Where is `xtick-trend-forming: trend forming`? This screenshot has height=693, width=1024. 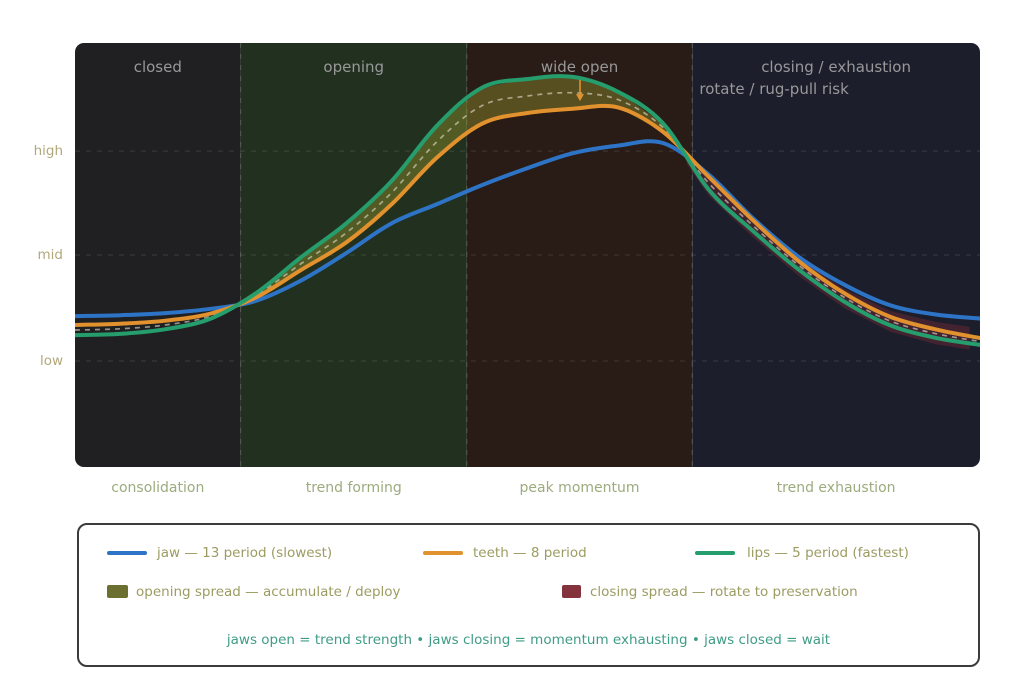 xtick-trend-forming: trend forming is located at coordinates (353, 488).